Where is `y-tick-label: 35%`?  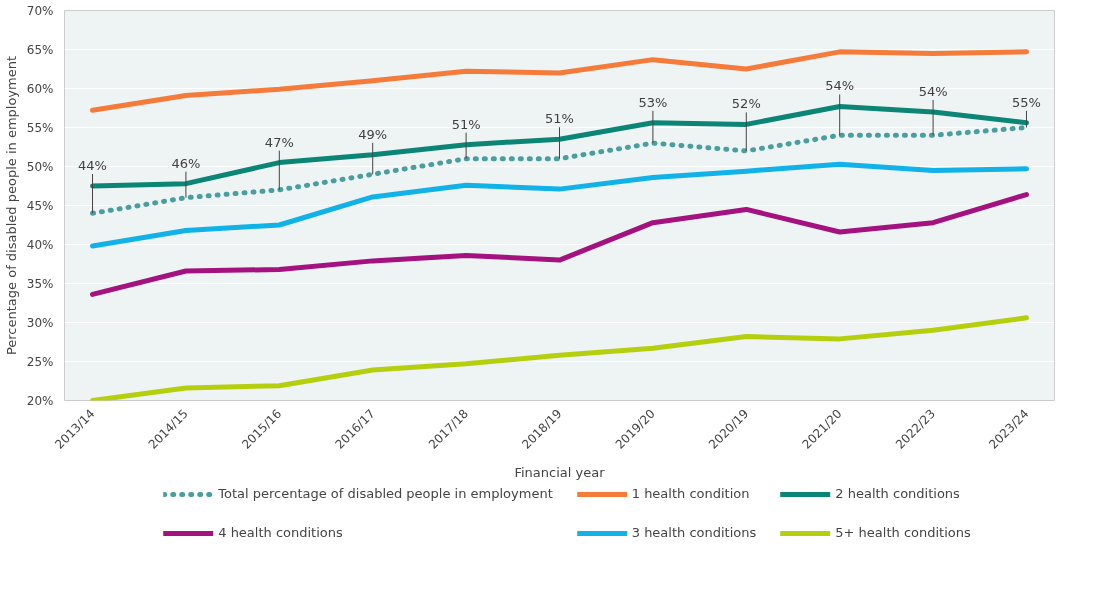
y-tick-label: 35% is located at coordinates (40, 283).